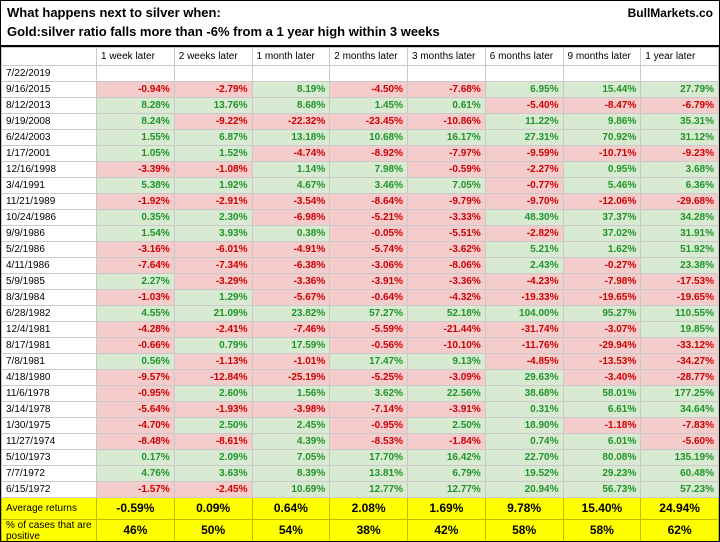 The height and width of the screenshot is (542, 720). Describe the element at coordinates (291, 473) in the screenshot. I see `value-cell: 8.39%` at that location.